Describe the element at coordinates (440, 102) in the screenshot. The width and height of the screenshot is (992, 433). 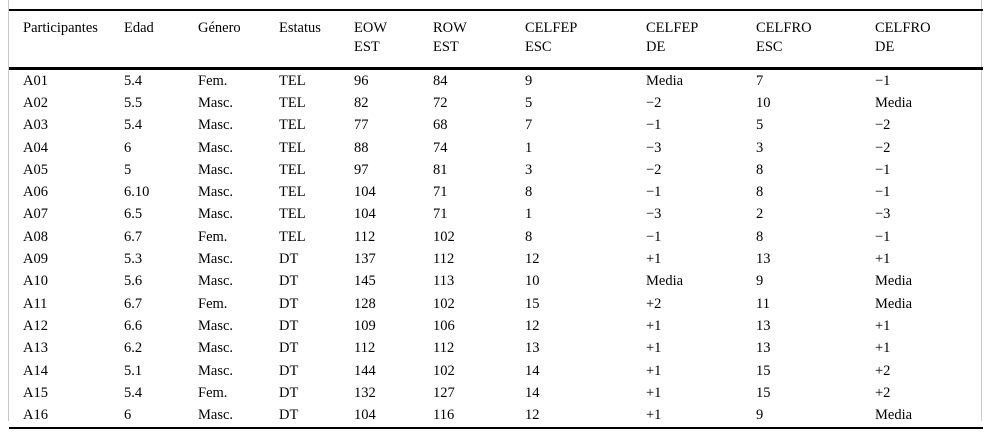
I see `table-cell: 72` at that location.